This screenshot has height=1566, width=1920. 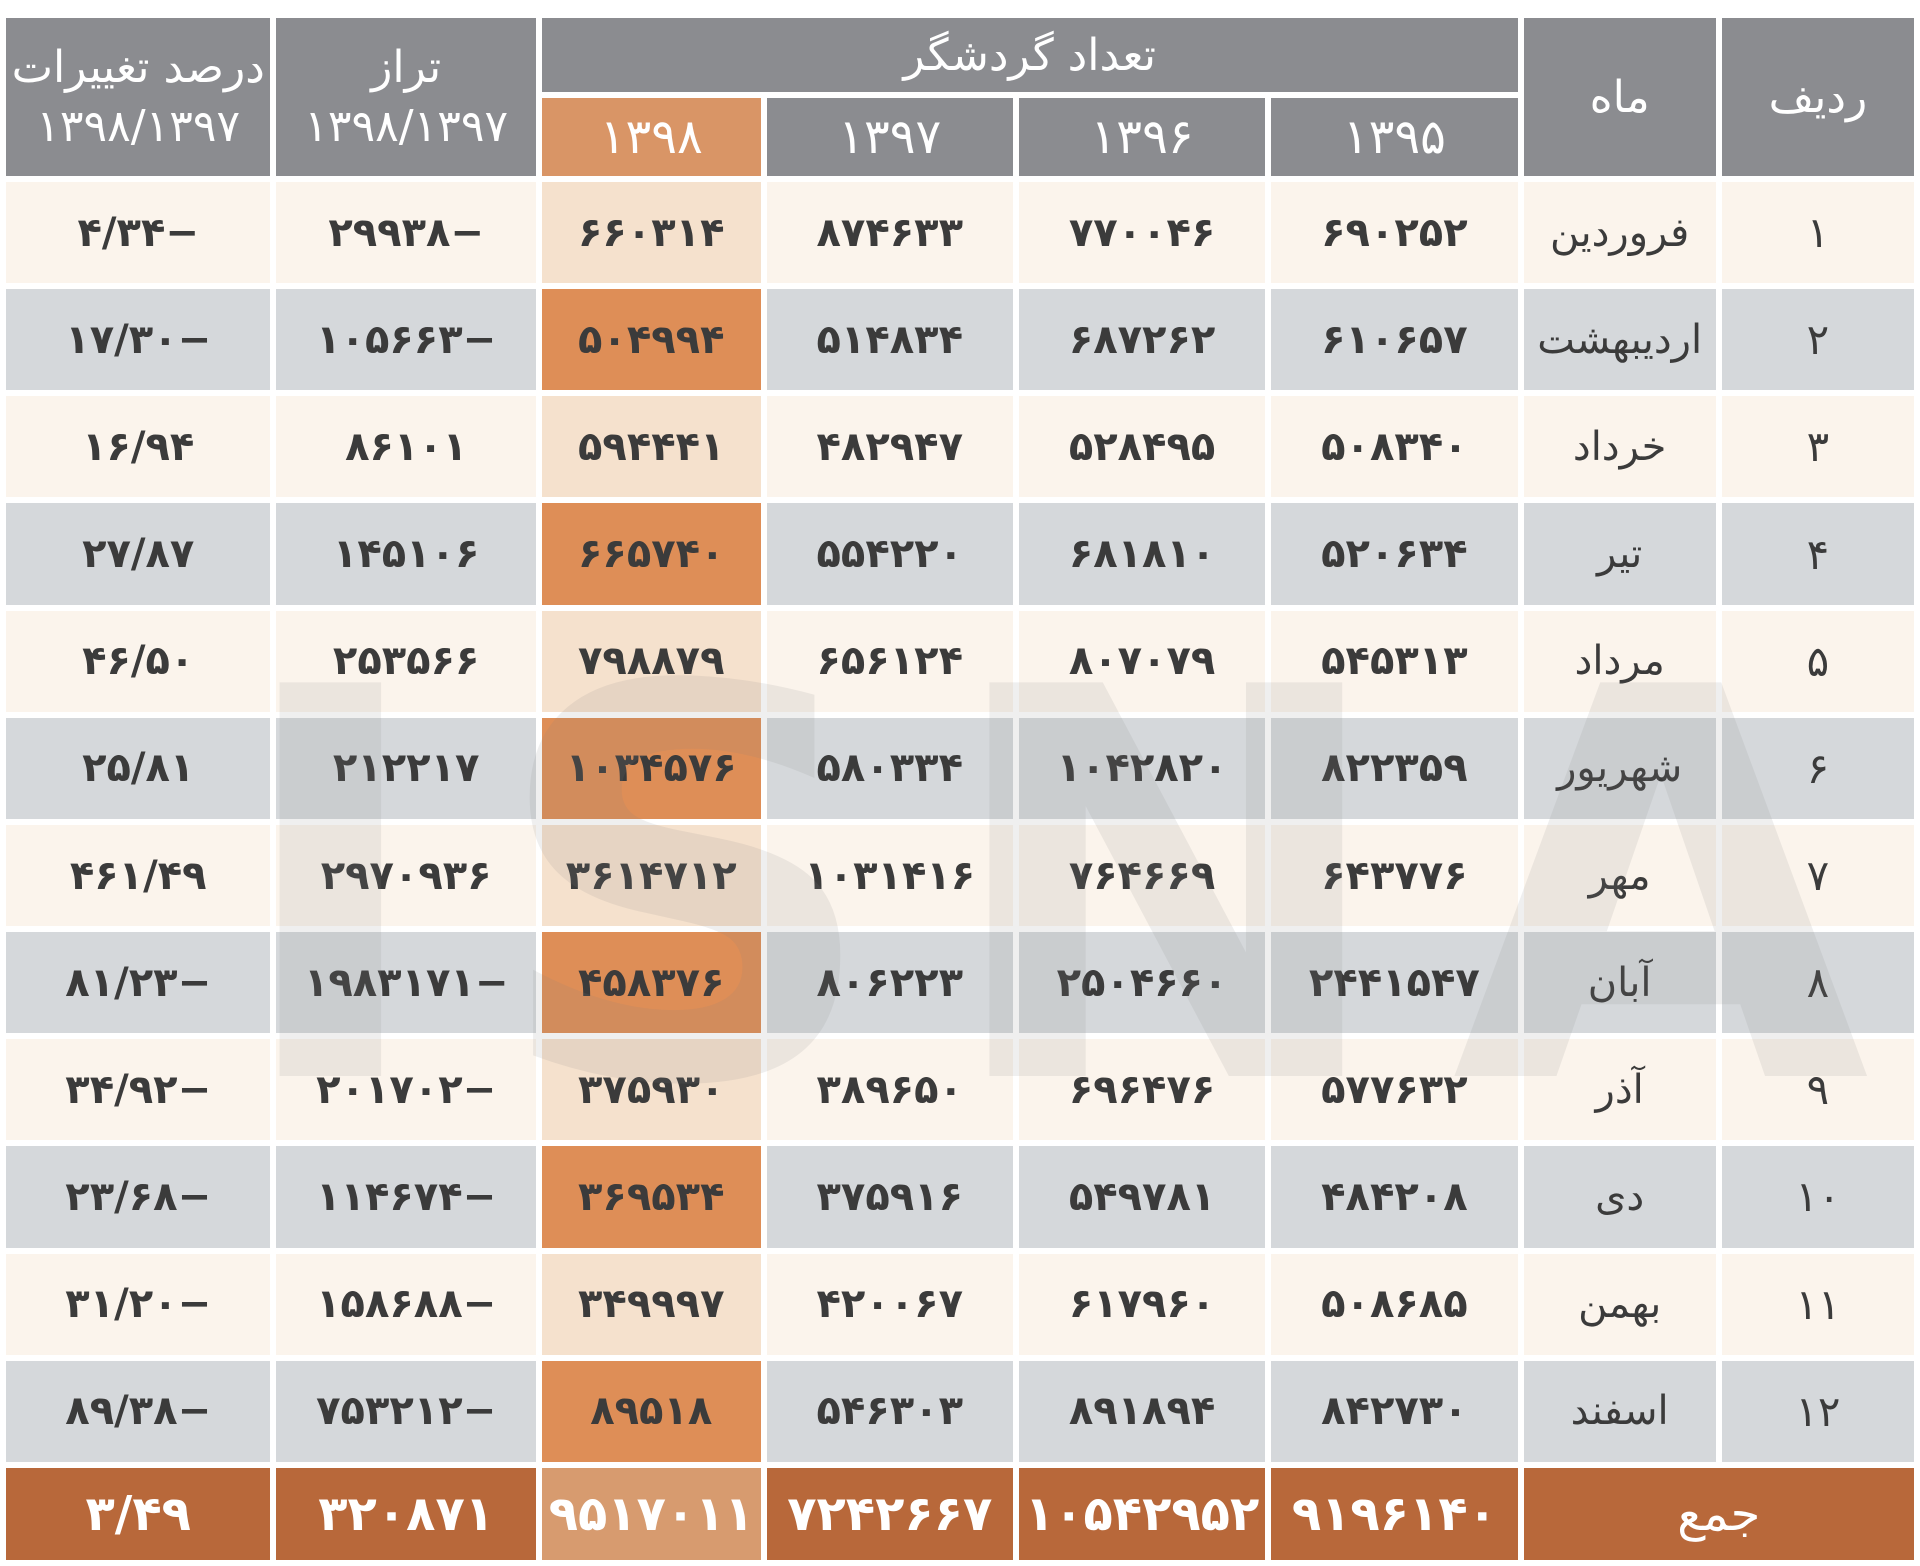 I want to click on row-number-cell: ۹, so click(x=1817, y=1090).